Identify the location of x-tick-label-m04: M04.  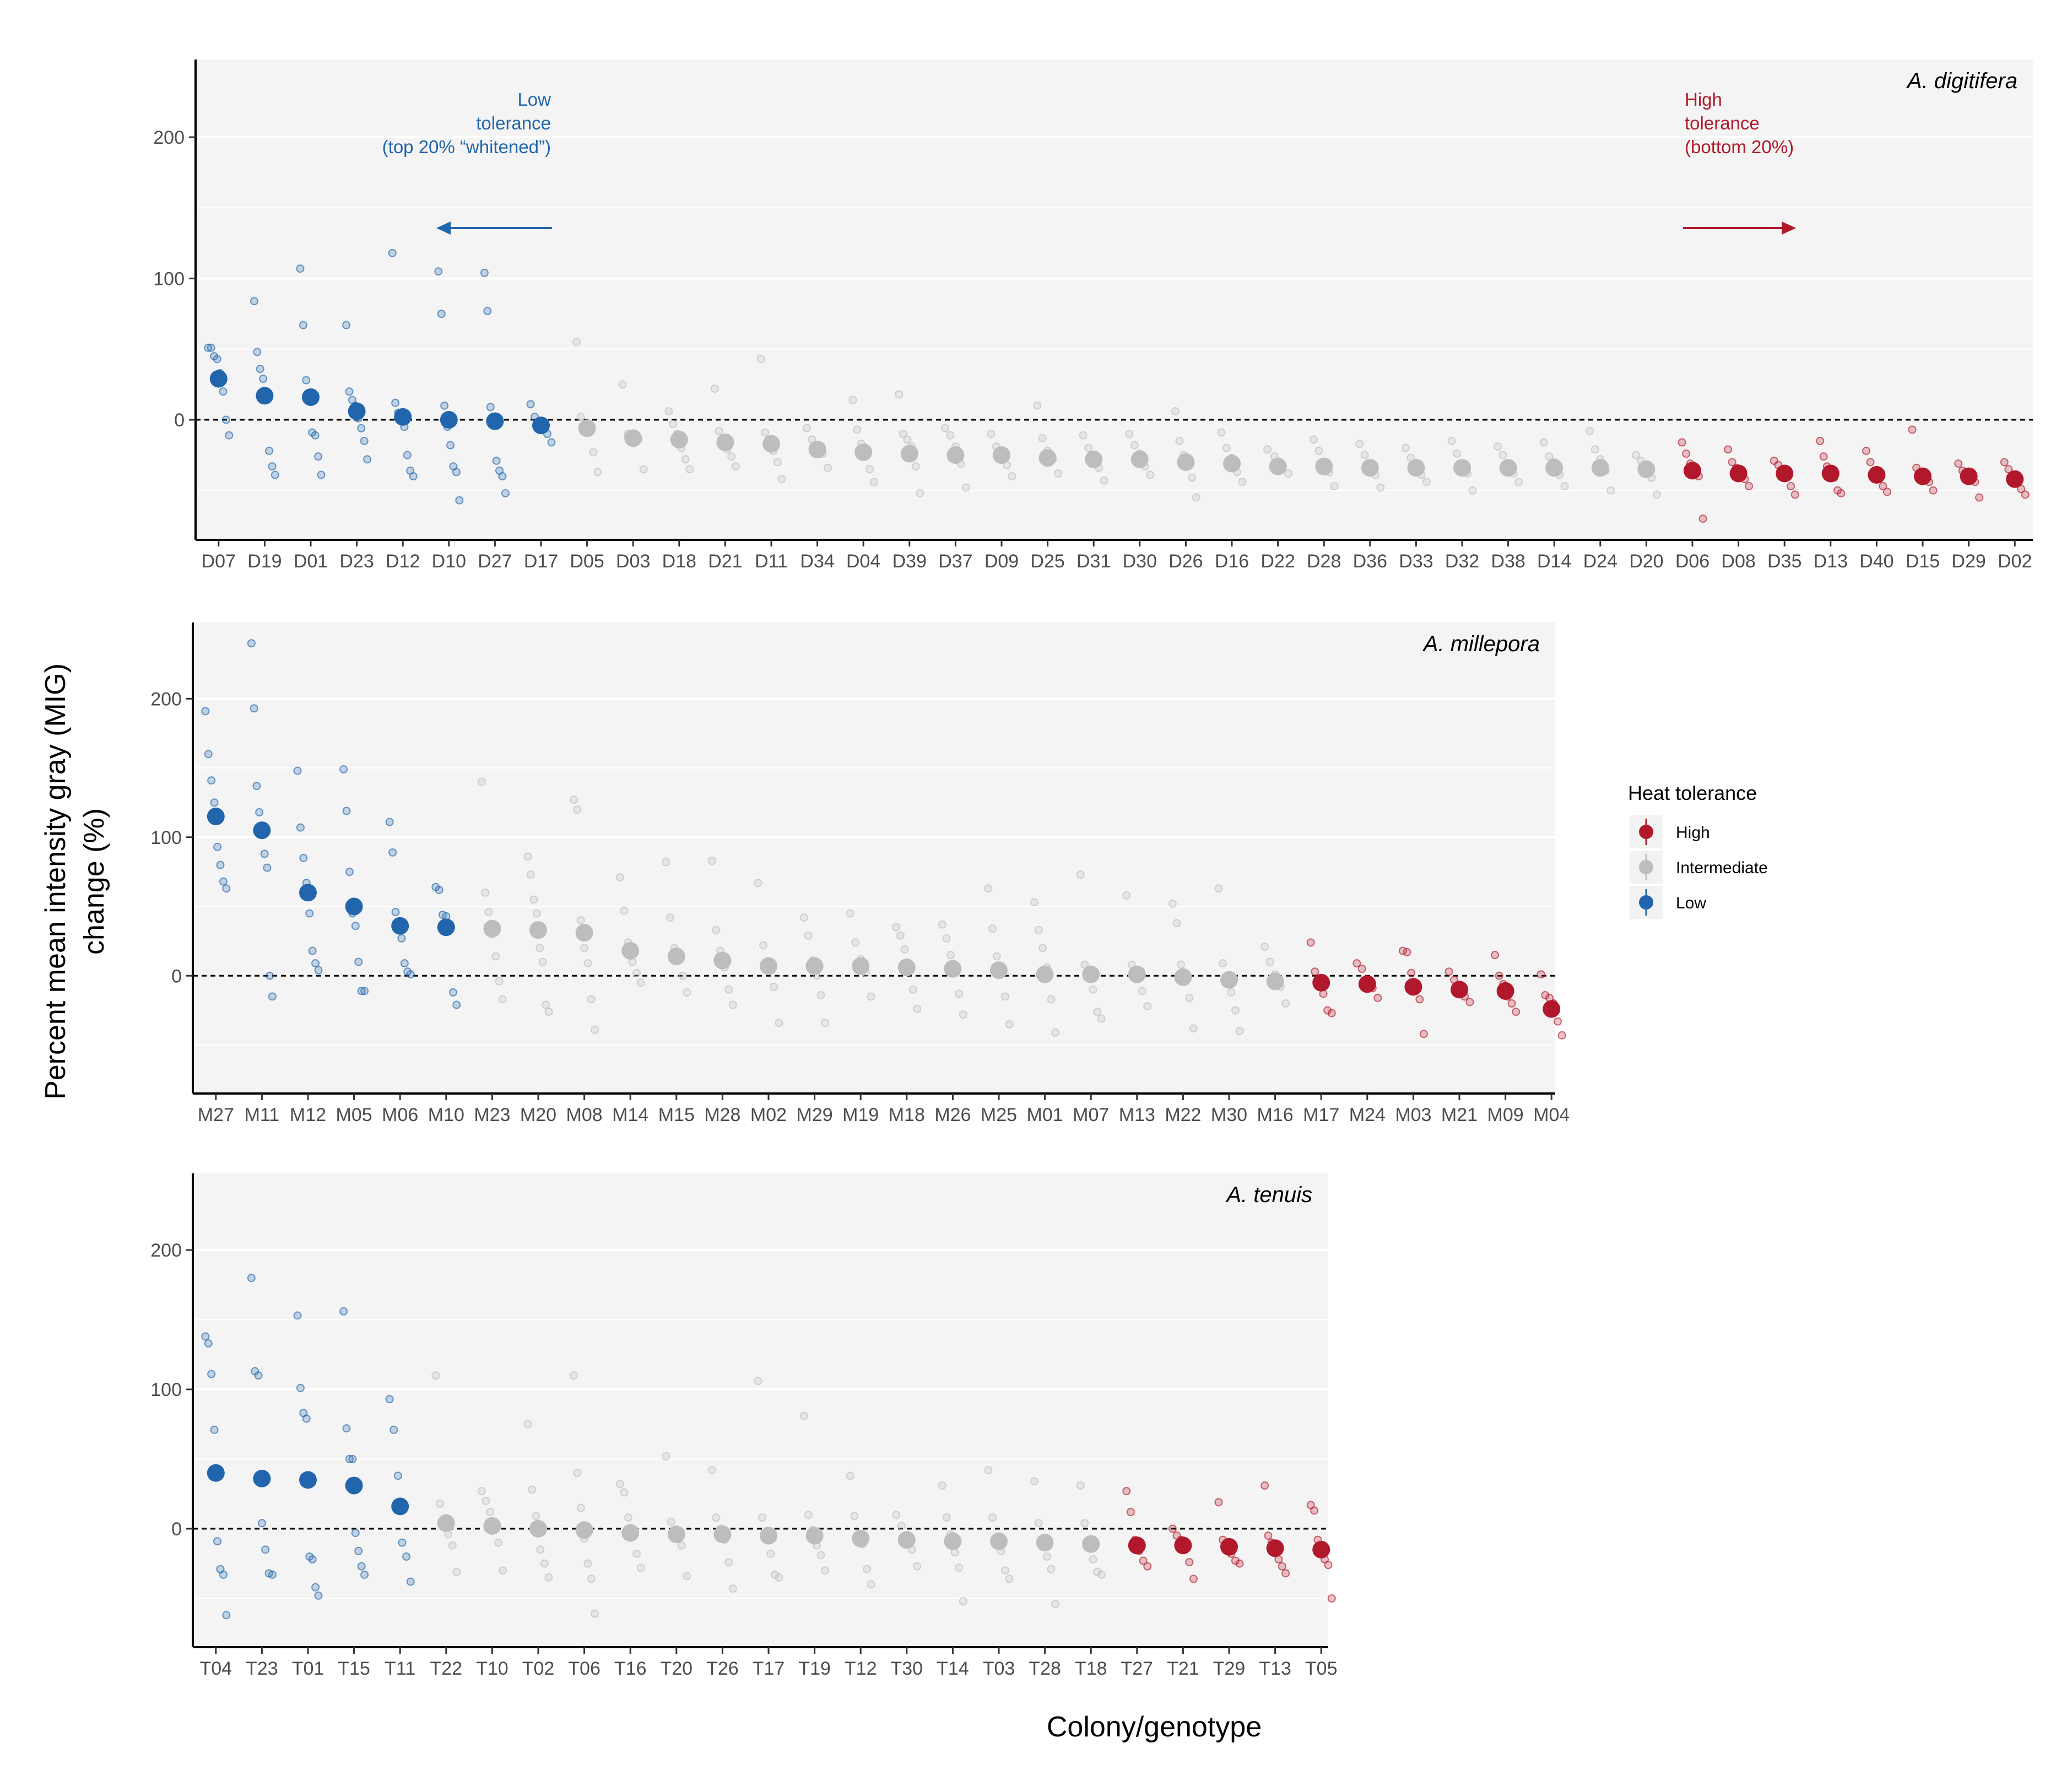
(1551, 1115).